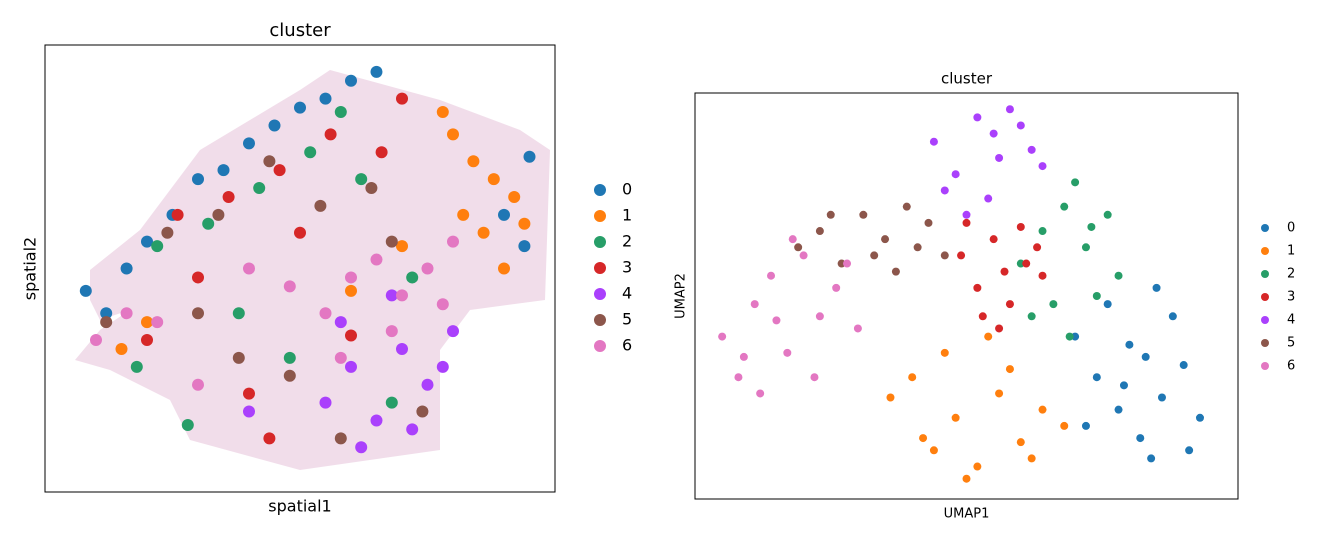  I want to click on legend-label: 1, so click(627, 215).